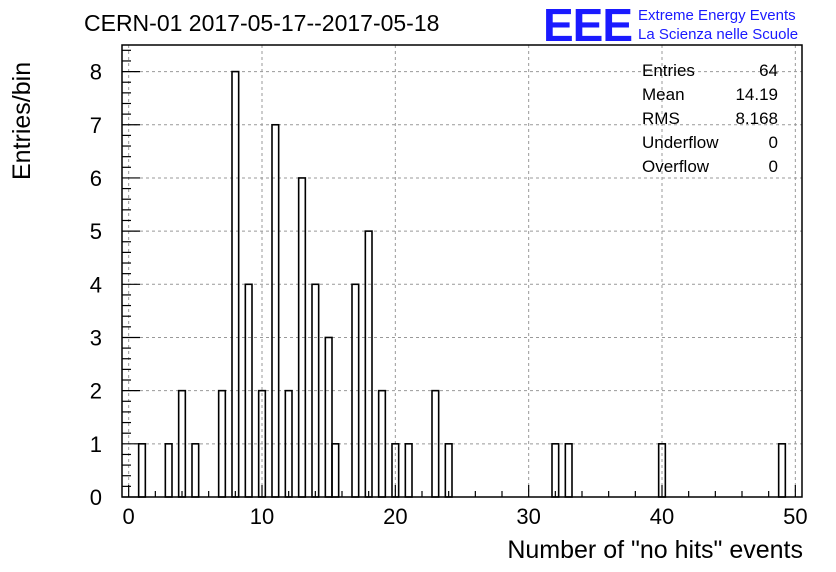 This screenshot has width=836, height=572. I want to click on y-tick-label: 7, so click(96, 125).